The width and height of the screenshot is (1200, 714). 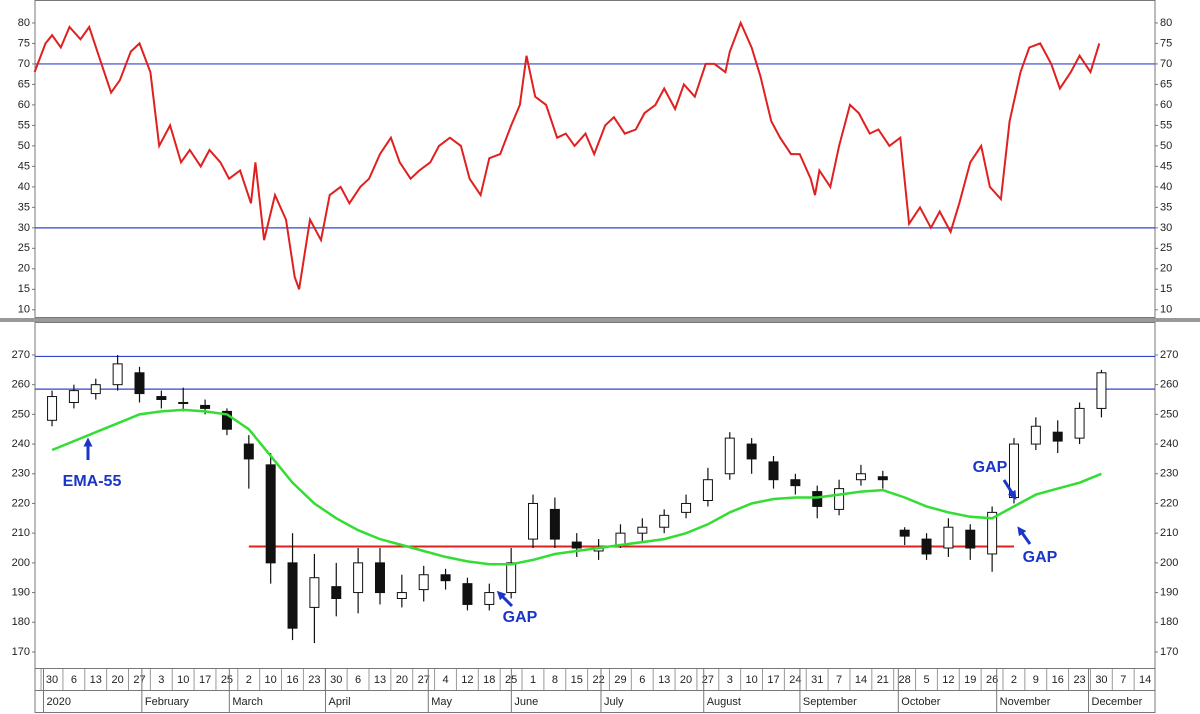 What do you see at coordinates (24, 105) in the screenshot?
I see `y-tick-label: 60` at bounding box center [24, 105].